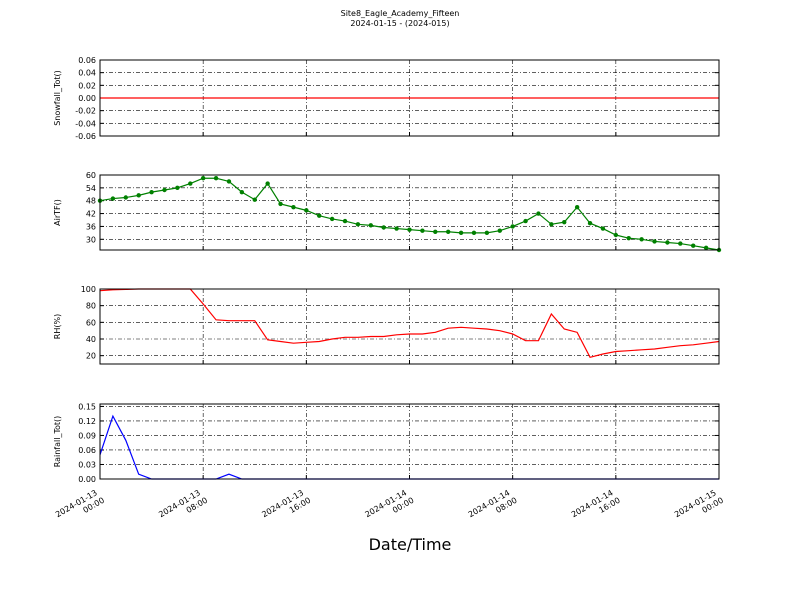  I want to click on chart-subtitle: 2024-01-15 - (2024-015), so click(399, 23).